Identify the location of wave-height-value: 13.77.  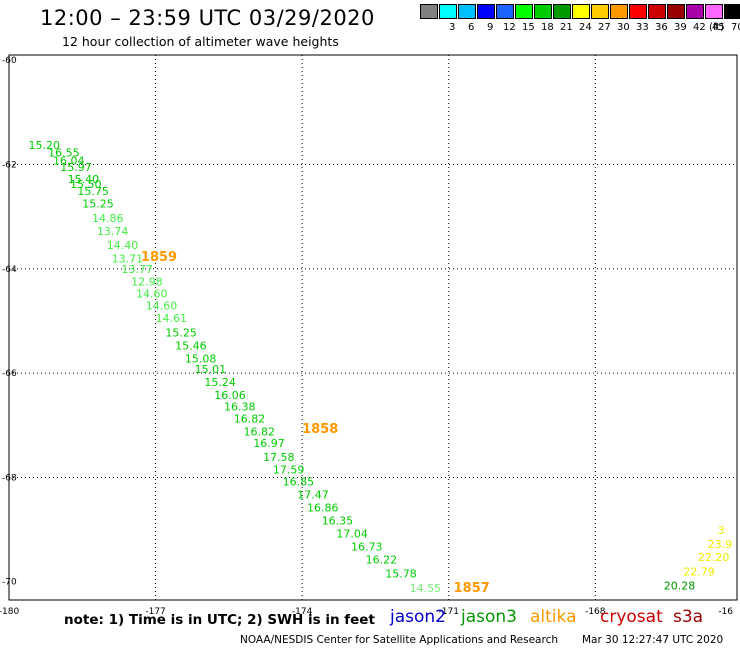
(137, 269).